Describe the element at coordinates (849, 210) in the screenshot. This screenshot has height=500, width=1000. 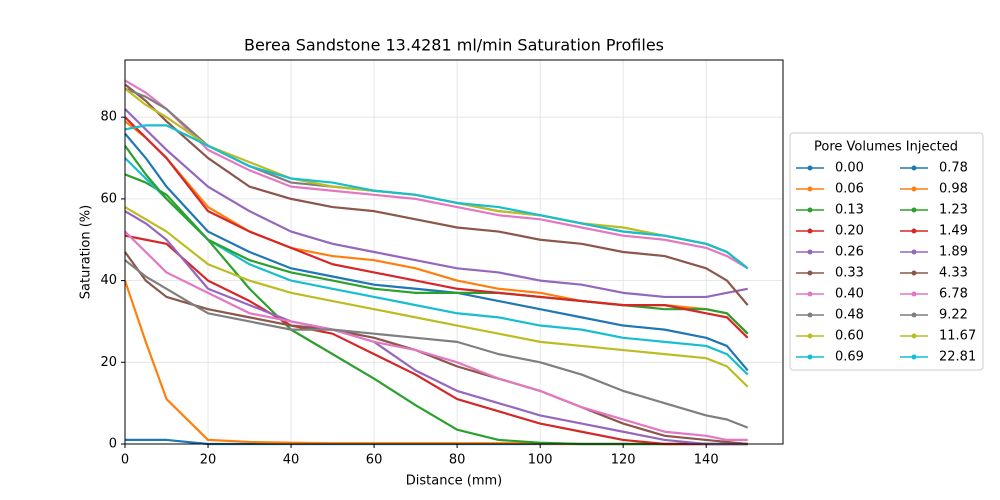
I see `legend-label: 0.13` at that location.